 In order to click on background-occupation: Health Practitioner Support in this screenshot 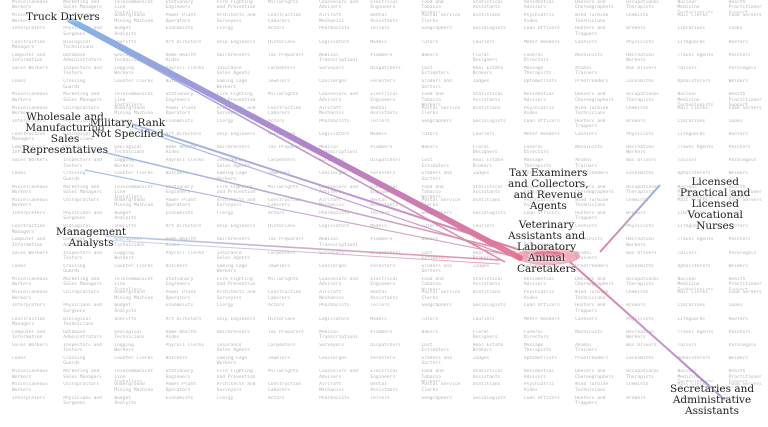, I will do `click(745, 375)`.